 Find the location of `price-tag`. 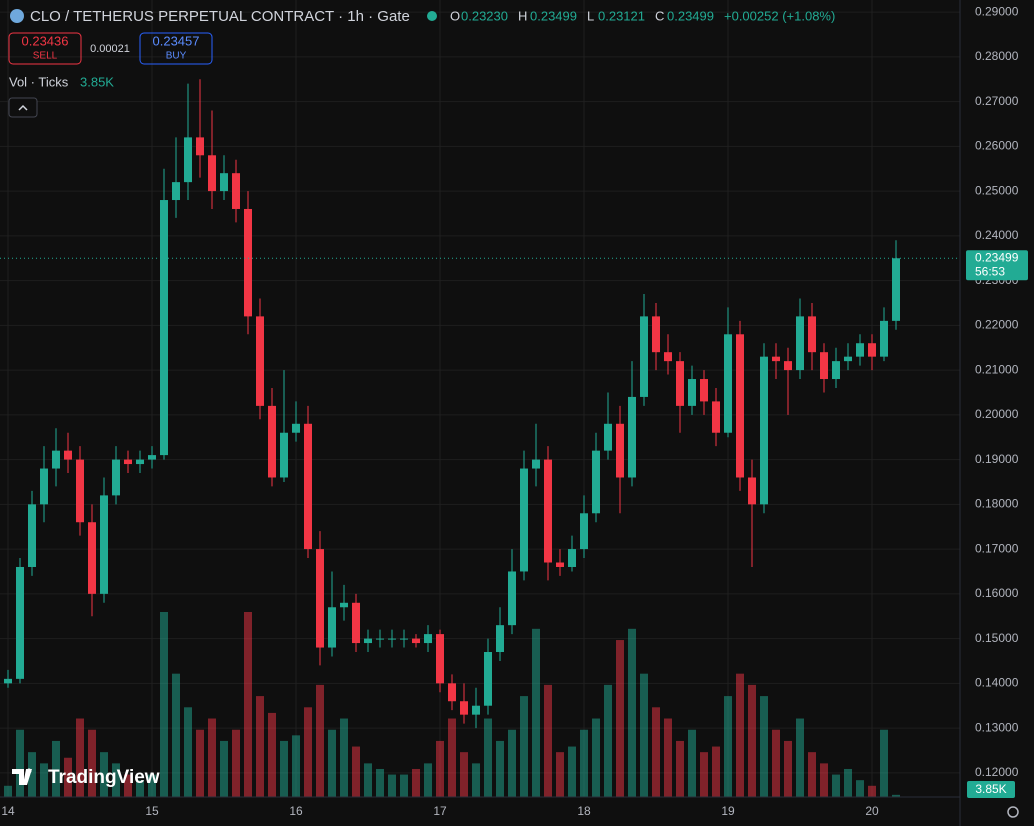

price-tag is located at coordinates (997, 265).